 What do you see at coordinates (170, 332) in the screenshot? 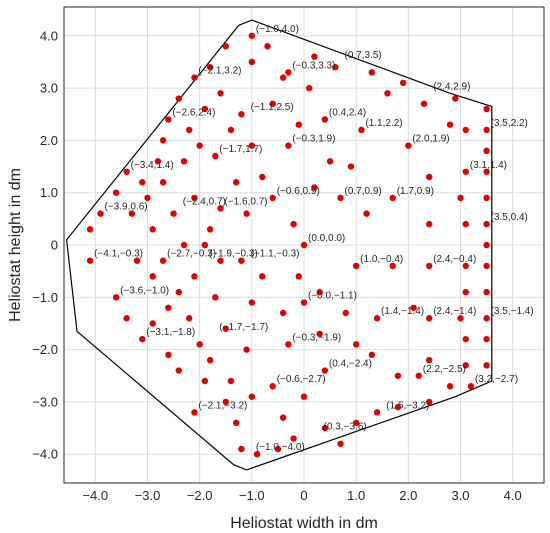
I see `point-label: (−3.1,−1.8)` at bounding box center [170, 332].